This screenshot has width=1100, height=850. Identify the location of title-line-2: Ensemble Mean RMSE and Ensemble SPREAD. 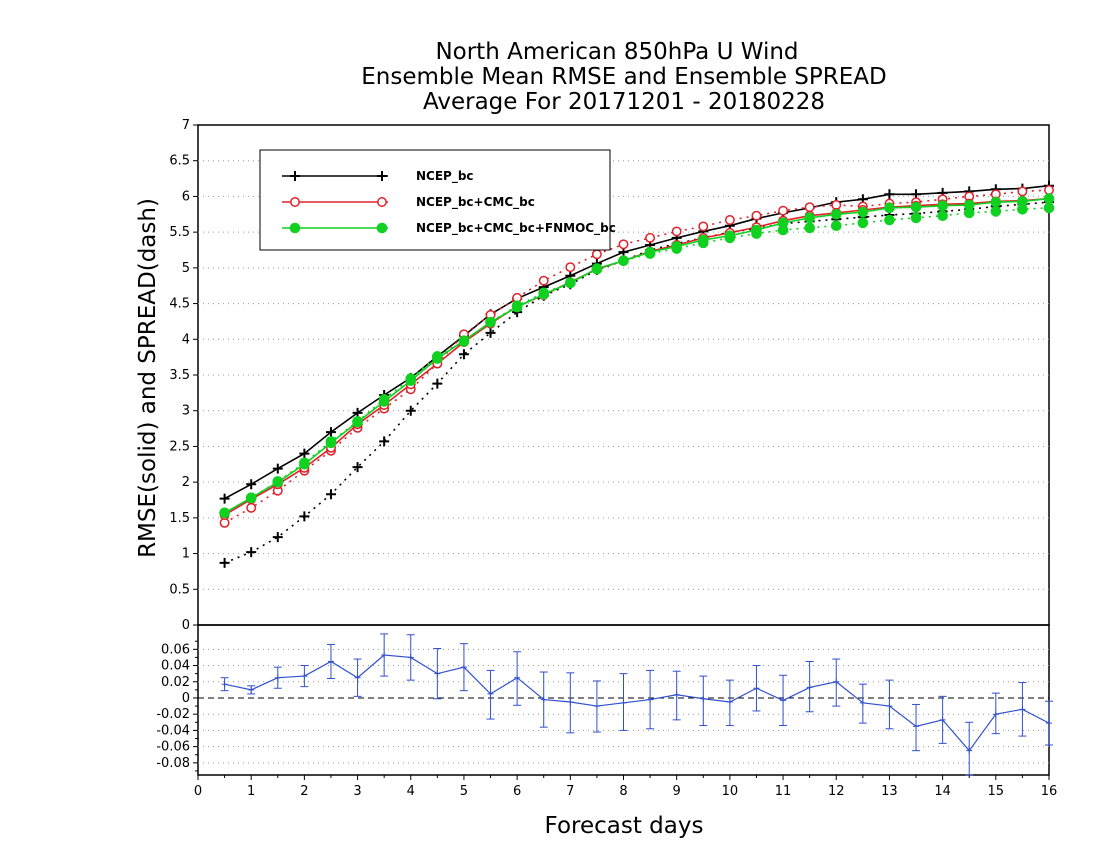
(623, 77).